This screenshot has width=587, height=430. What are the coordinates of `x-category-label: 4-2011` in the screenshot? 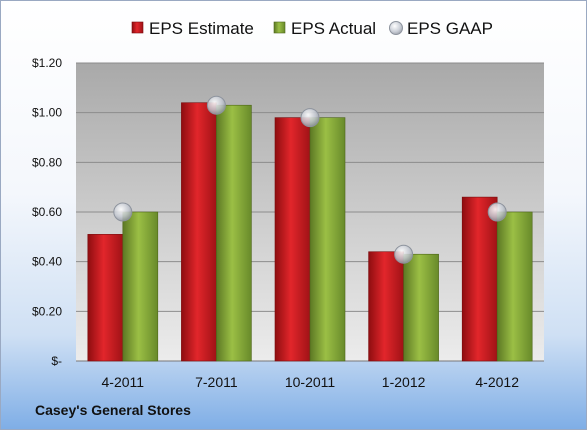 It's located at (123, 382).